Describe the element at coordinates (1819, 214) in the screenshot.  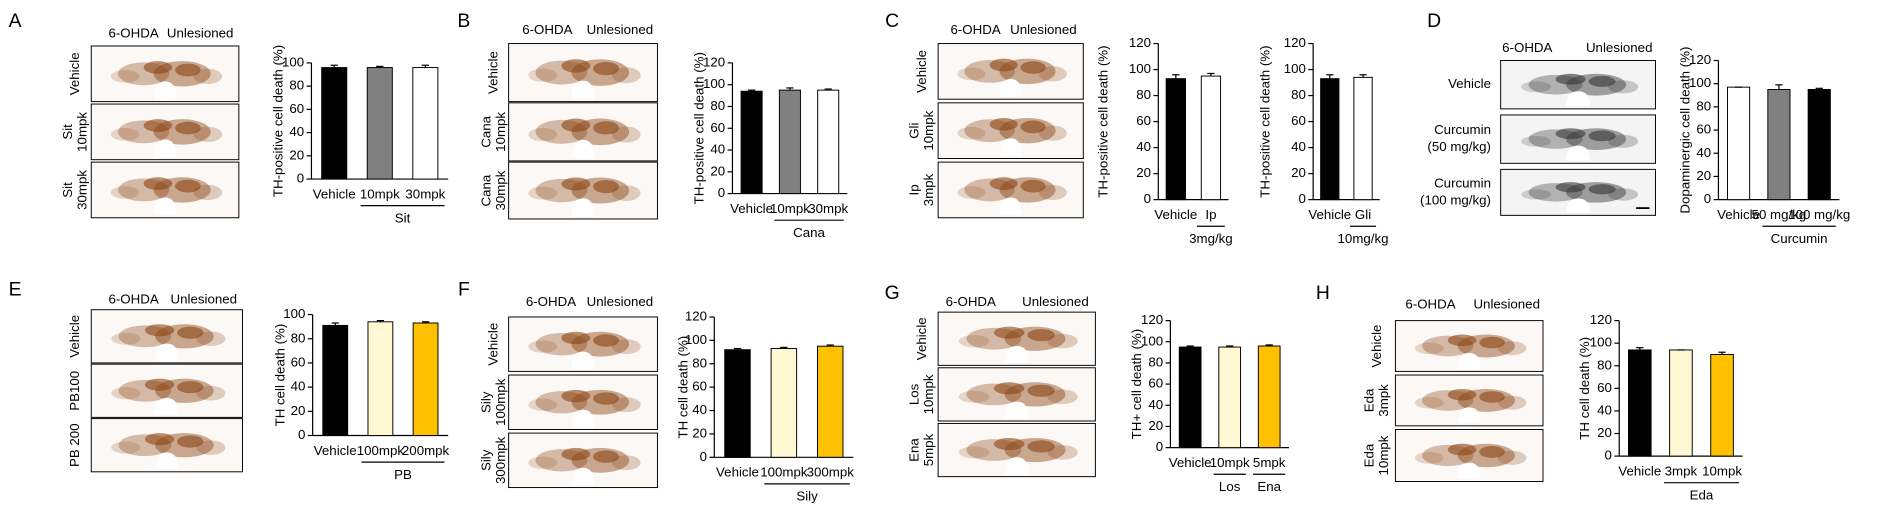
I see `x-tick-label: 100 mg/kg` at that location.